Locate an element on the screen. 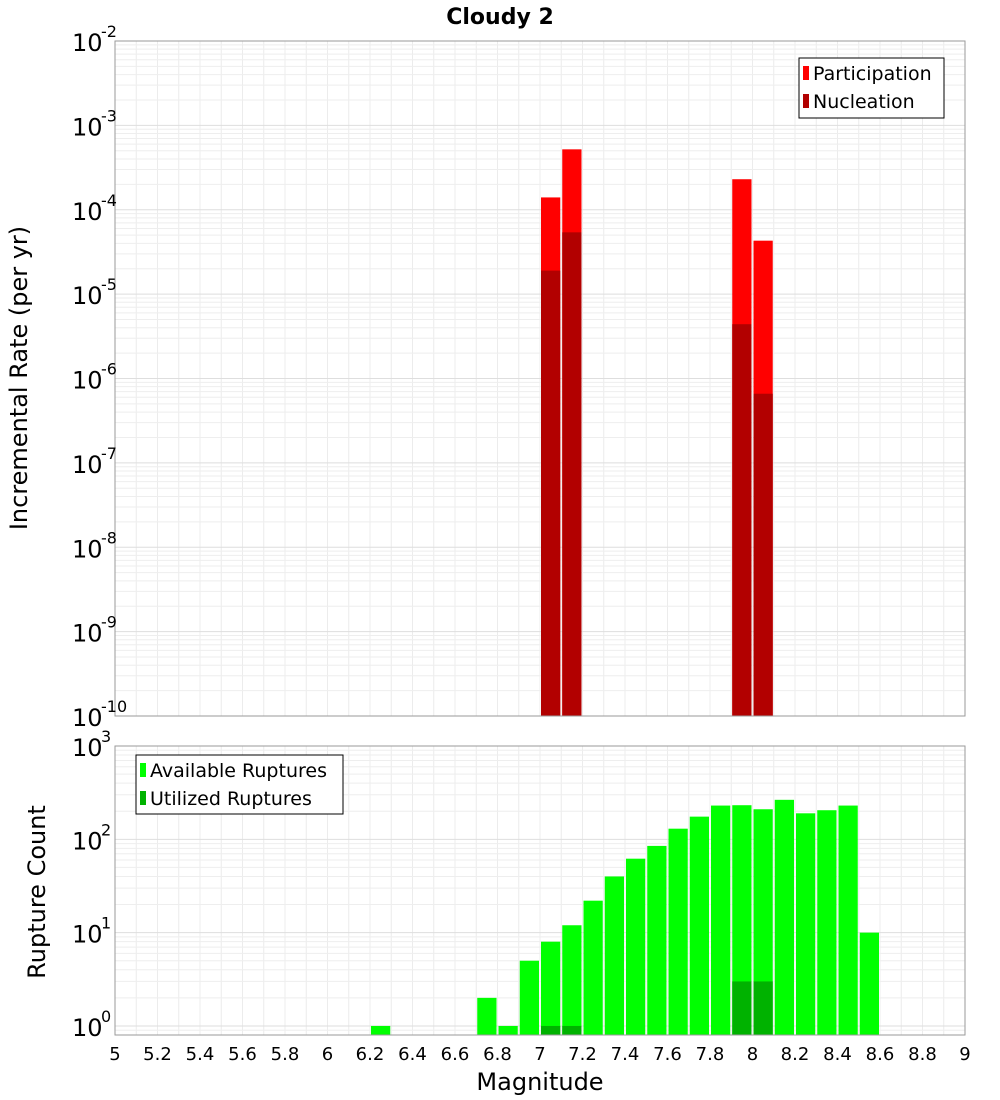  legend-swatch-nucleation is located at coordinates (806, 101).